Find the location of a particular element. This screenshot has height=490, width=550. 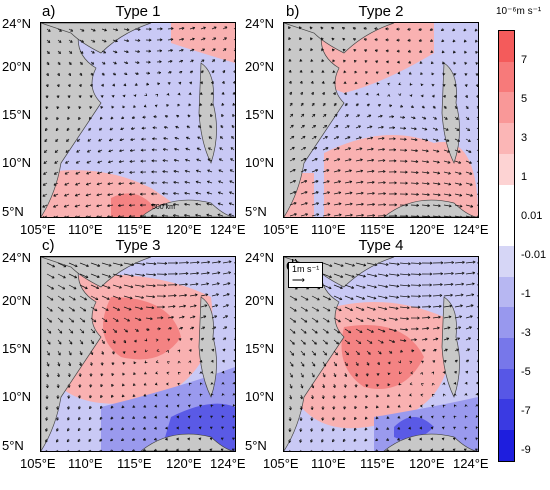

coastline is located at coordinates (430, 208).